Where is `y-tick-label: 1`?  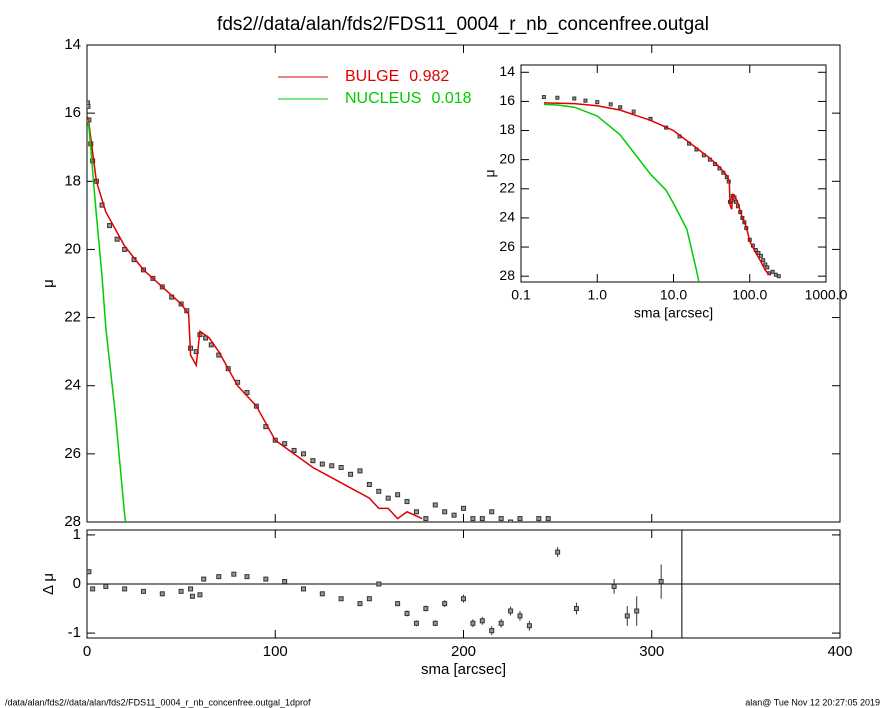 y-tick-label: 1 is located at coordinates (77, 534).